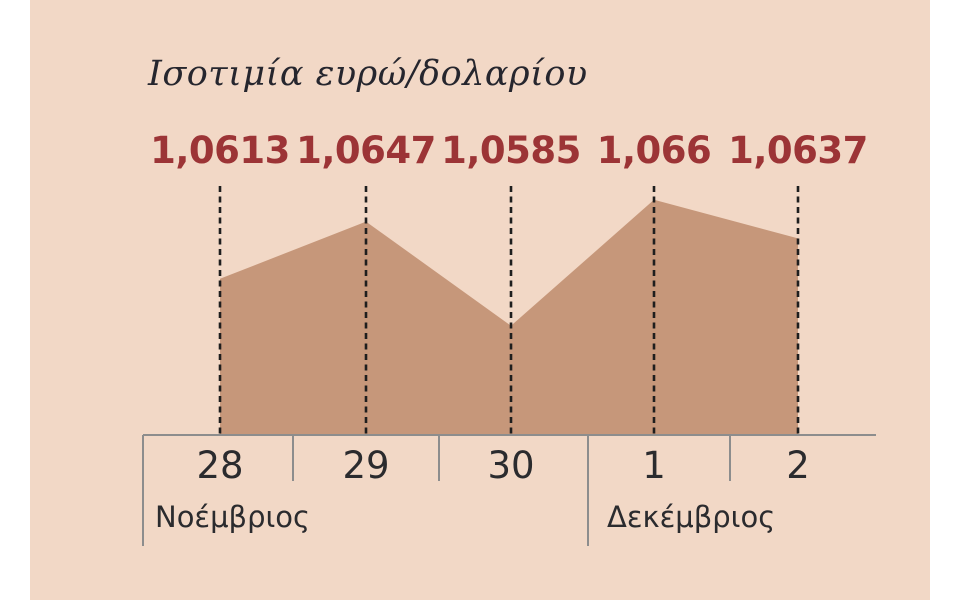  I want to click on data-point-value: 1,066, so click(654, 150).